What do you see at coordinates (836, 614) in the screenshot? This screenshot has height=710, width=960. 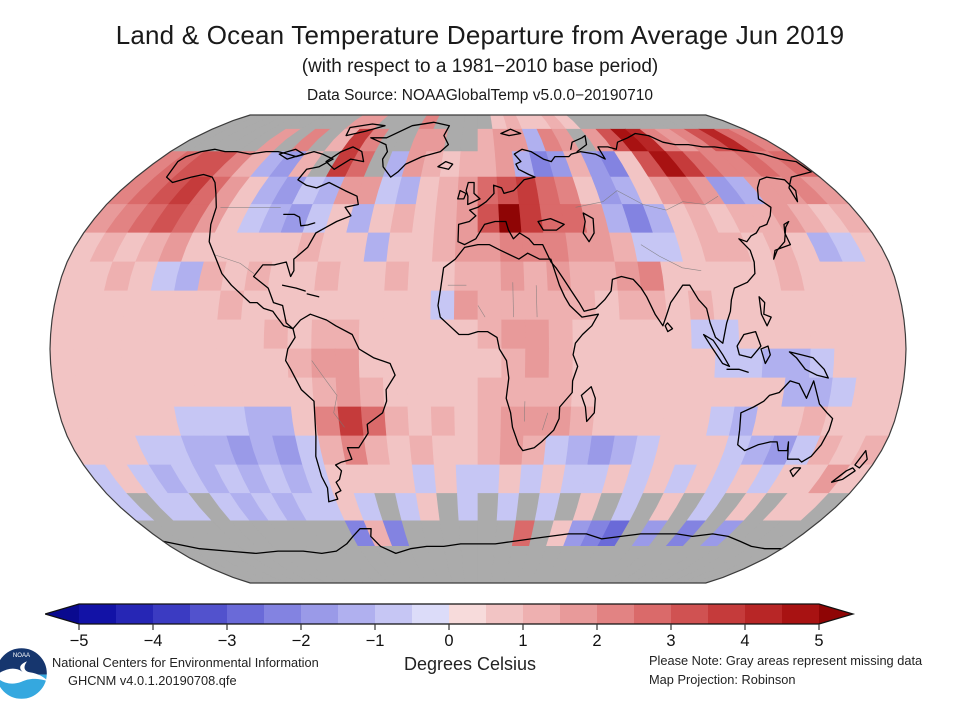 I see `colorbar-over-arrow` at bounding box center [836, 614].